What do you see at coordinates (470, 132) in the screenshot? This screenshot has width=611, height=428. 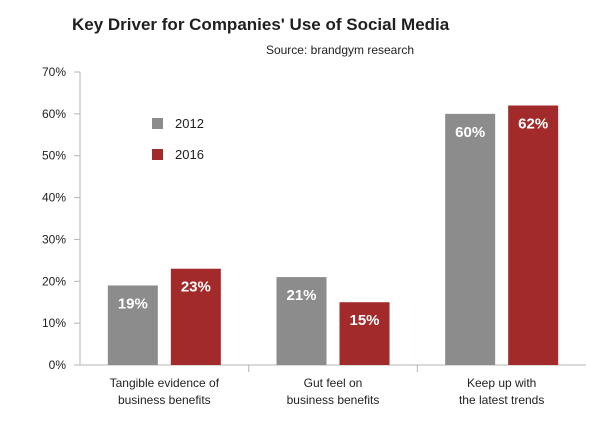 I see `bar-value-label: 60%` at bounding box center [470, 132].